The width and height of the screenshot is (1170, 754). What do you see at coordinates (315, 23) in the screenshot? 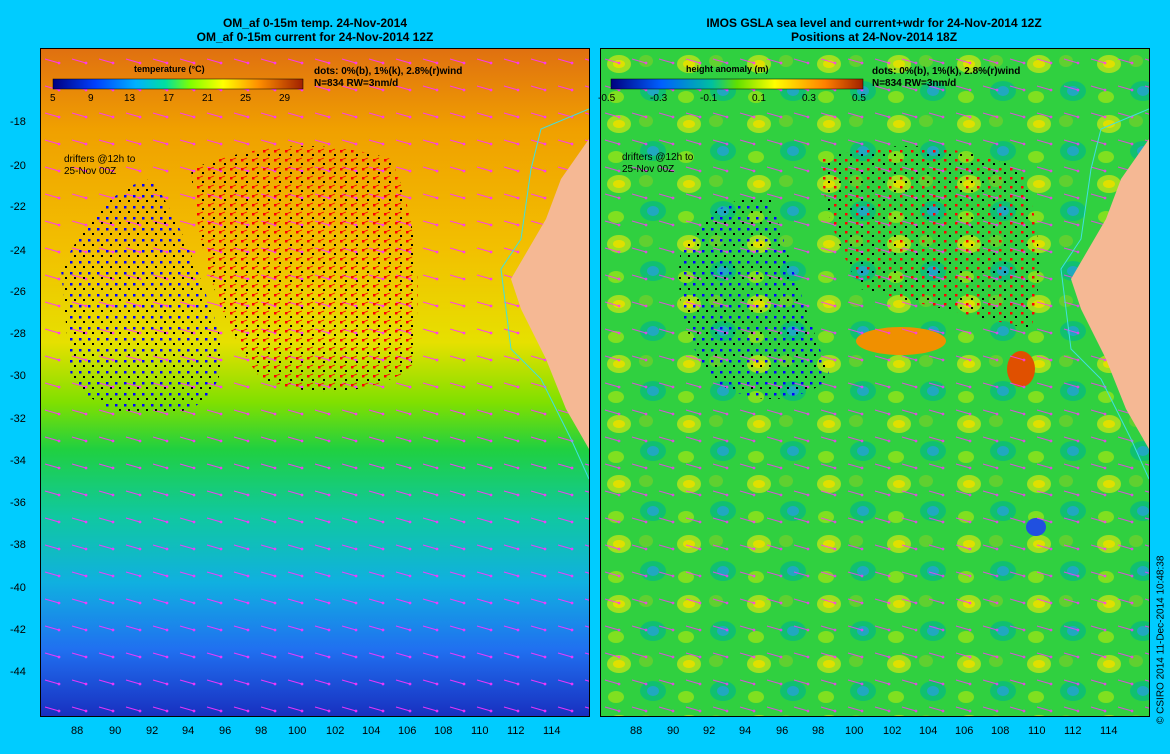
I see `left-title-line1: OM_af 0-15m temp. 24-Nov-2014` at bounding box center [315, 23].